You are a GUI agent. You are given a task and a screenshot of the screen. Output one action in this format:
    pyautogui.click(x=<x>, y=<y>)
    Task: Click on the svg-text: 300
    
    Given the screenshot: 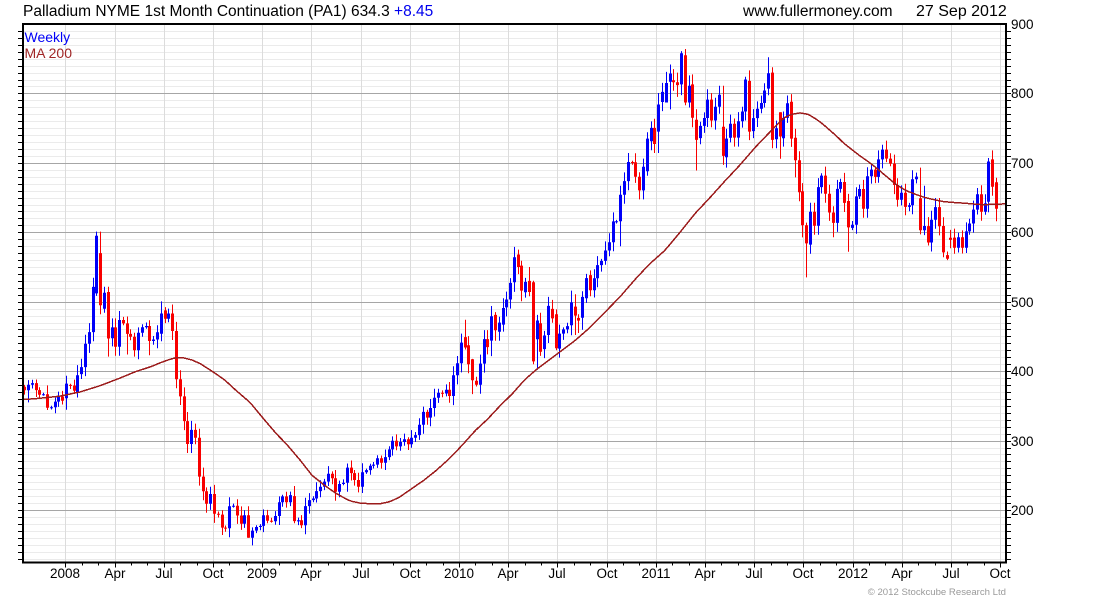 What is the action you would take?
    pyautogui.click(x=1022, y=441)
    